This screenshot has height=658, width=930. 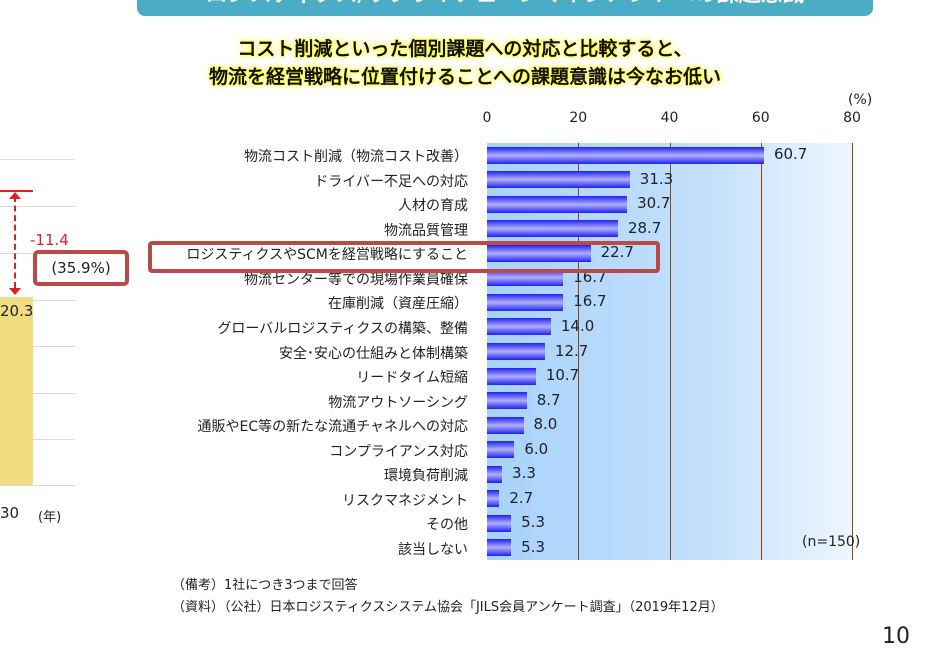 I want to click on arrow-up-icon, so click(x=15, y=195).